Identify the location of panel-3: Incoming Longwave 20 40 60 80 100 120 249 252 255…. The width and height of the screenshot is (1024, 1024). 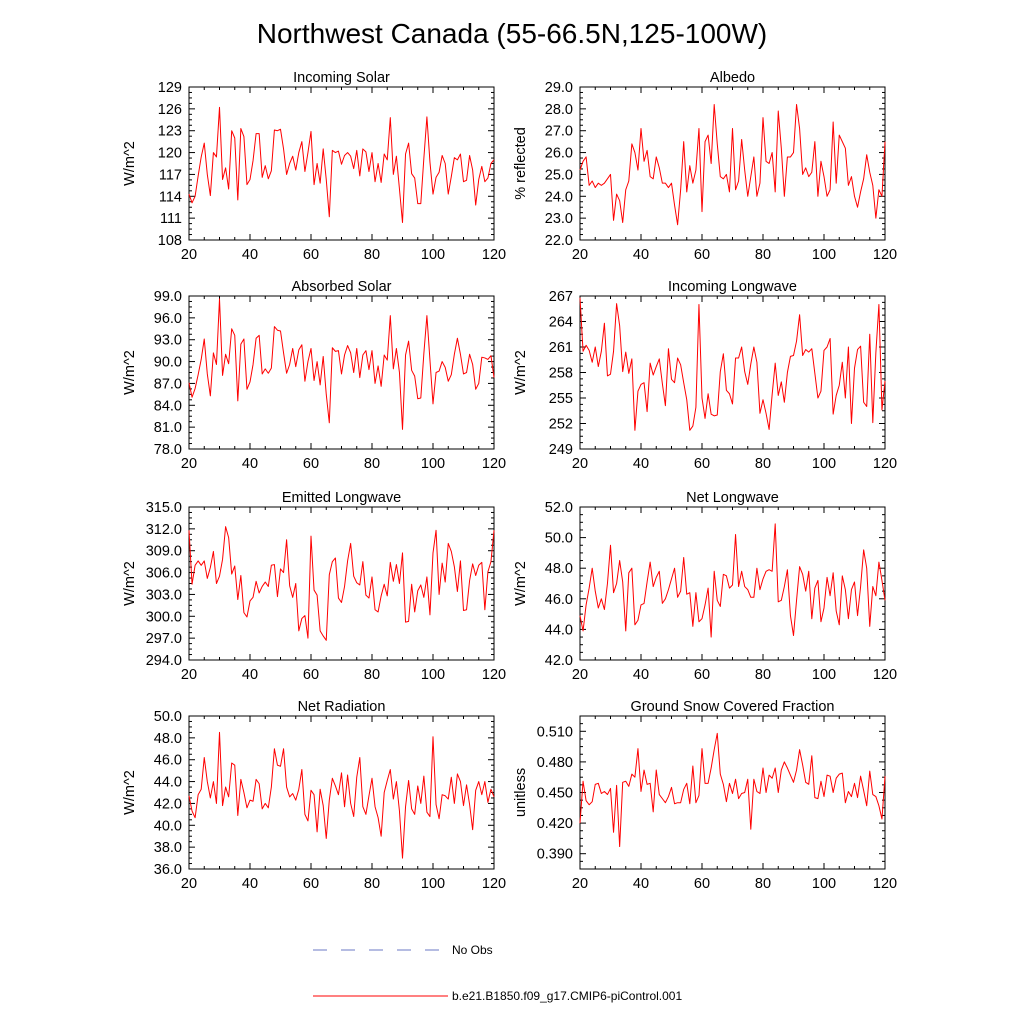
(705, 375).